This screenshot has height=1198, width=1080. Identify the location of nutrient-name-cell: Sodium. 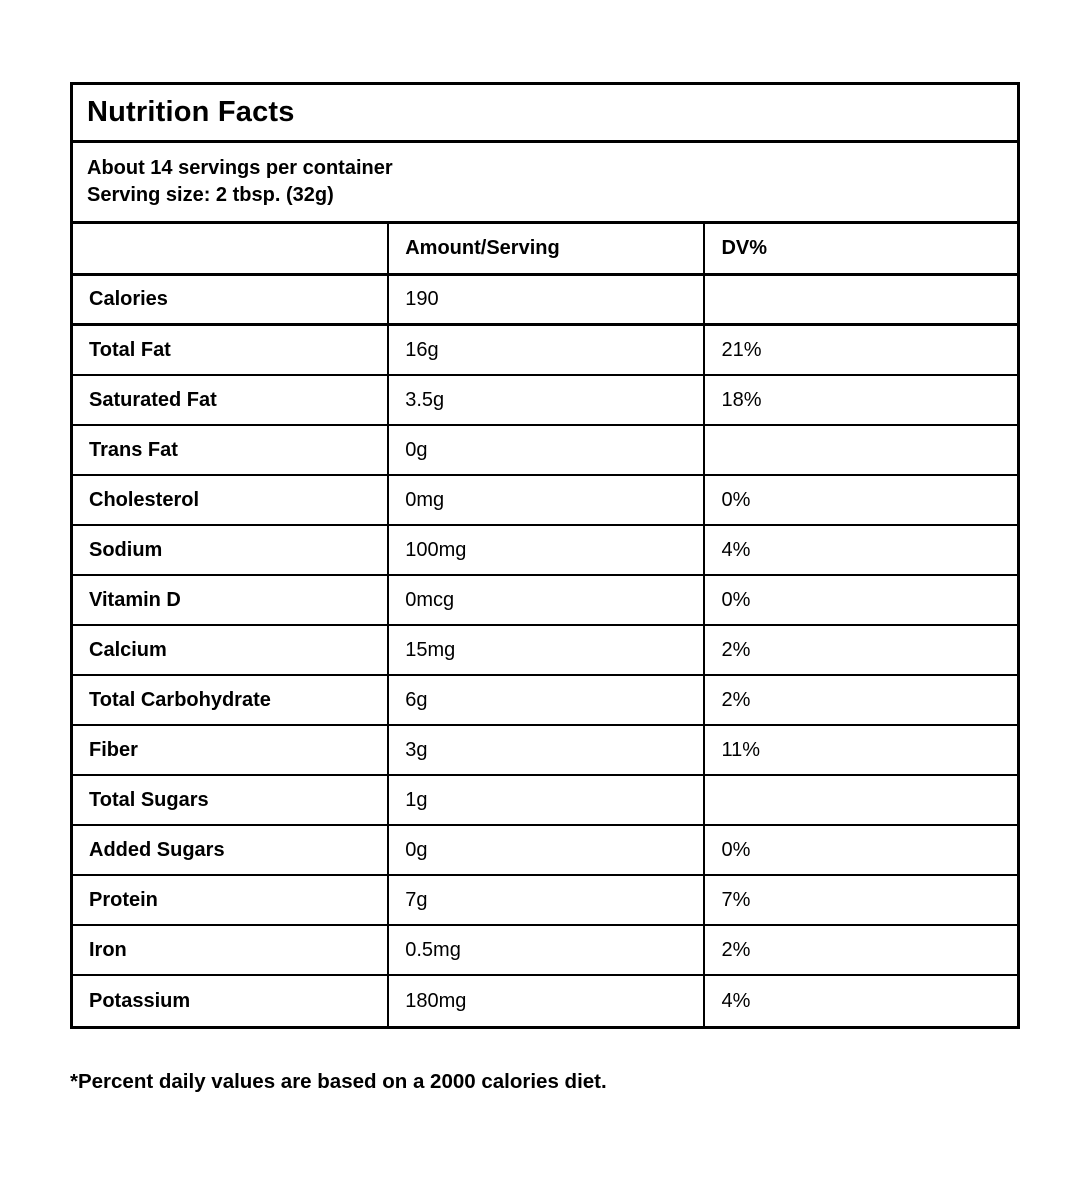
(231, 550).